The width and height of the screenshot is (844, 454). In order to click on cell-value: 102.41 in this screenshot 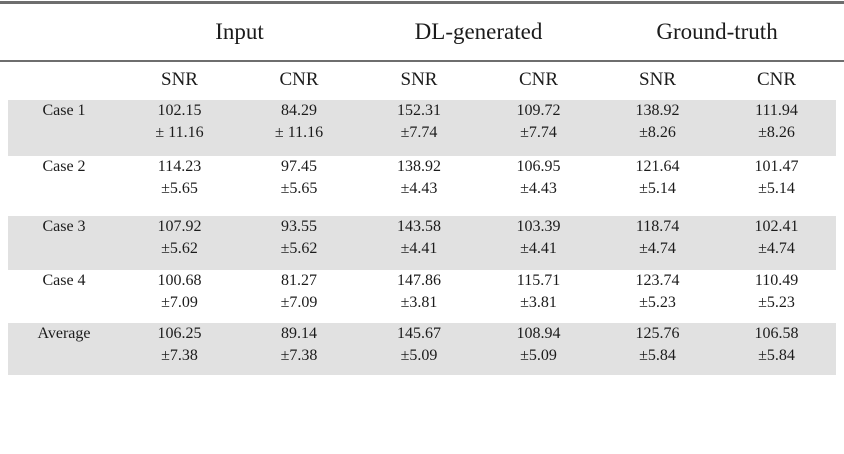, I will do `click(776, 226)`.